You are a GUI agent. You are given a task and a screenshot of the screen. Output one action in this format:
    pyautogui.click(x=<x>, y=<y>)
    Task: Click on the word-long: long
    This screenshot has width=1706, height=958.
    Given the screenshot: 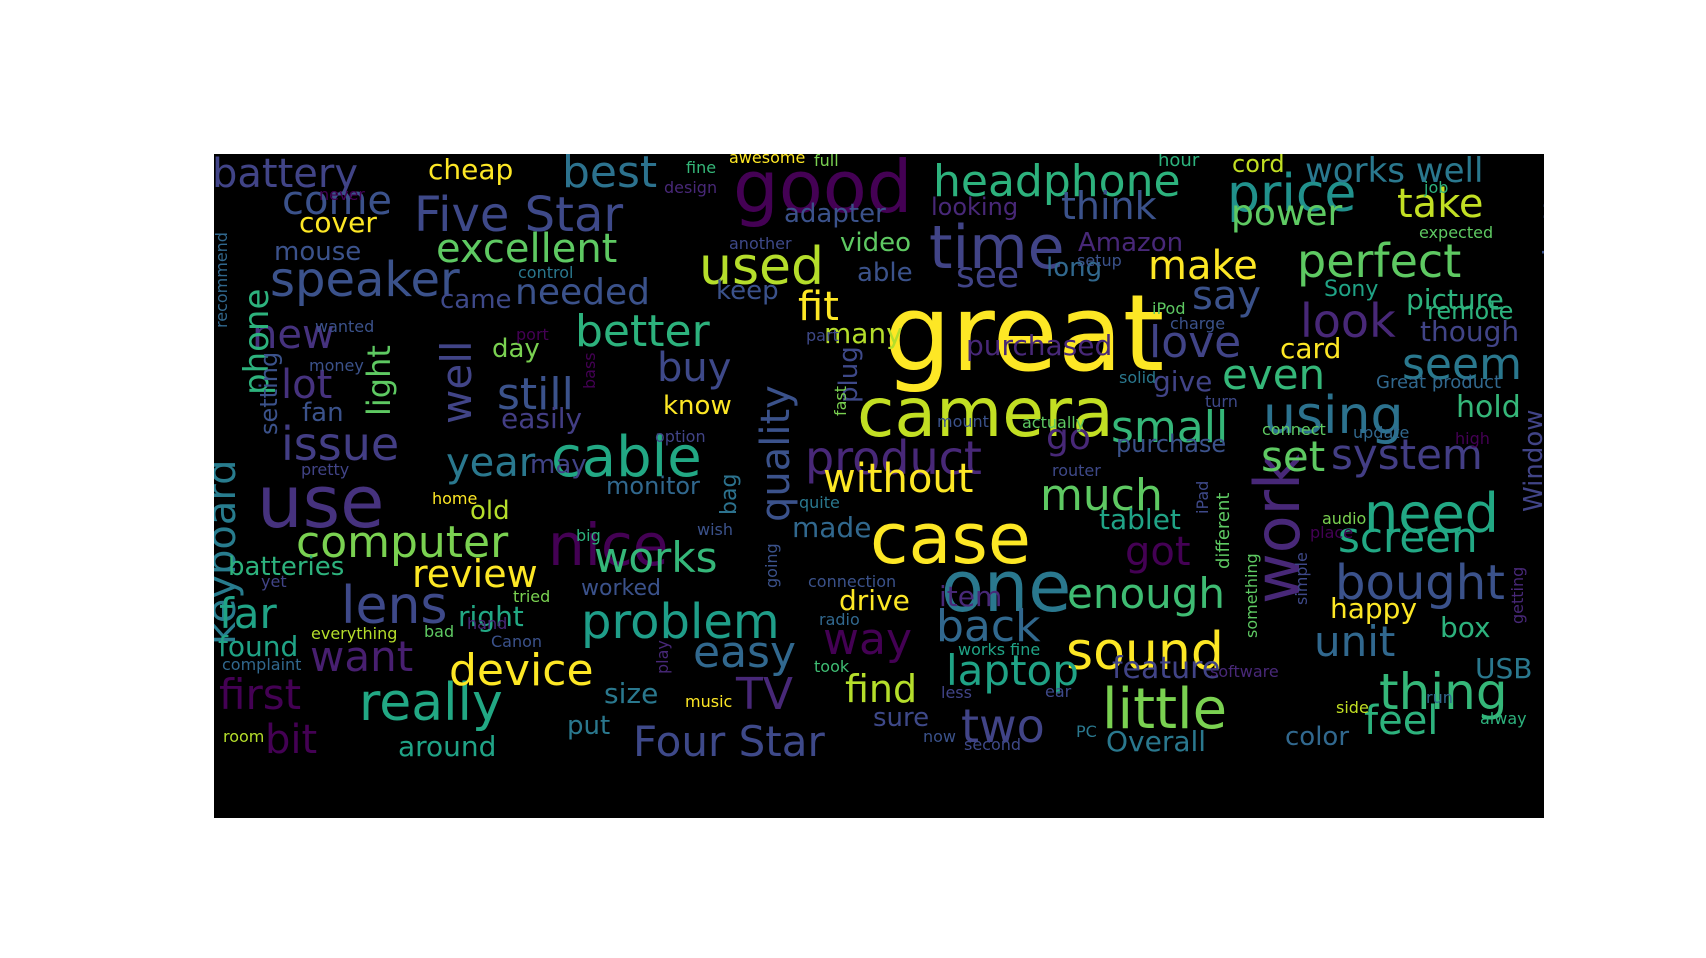 What is the action you would take?
    pyautogui.click(x=1074, y=268)
    